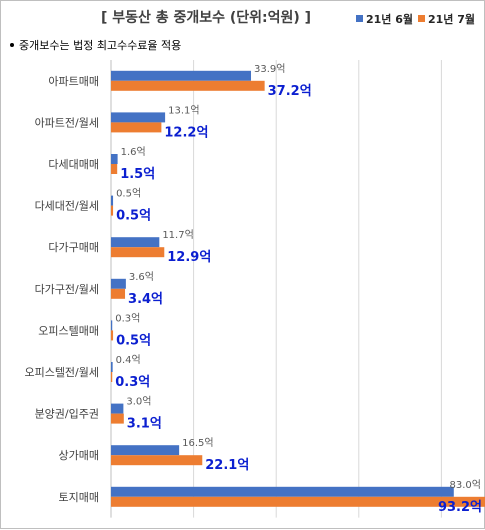 The height and width of the screenshot is (530, 485). What do you see at coordinates (73, 247) in the screenshot?
I see `category-label: 다가구매매` at bounding box center [73, 247].